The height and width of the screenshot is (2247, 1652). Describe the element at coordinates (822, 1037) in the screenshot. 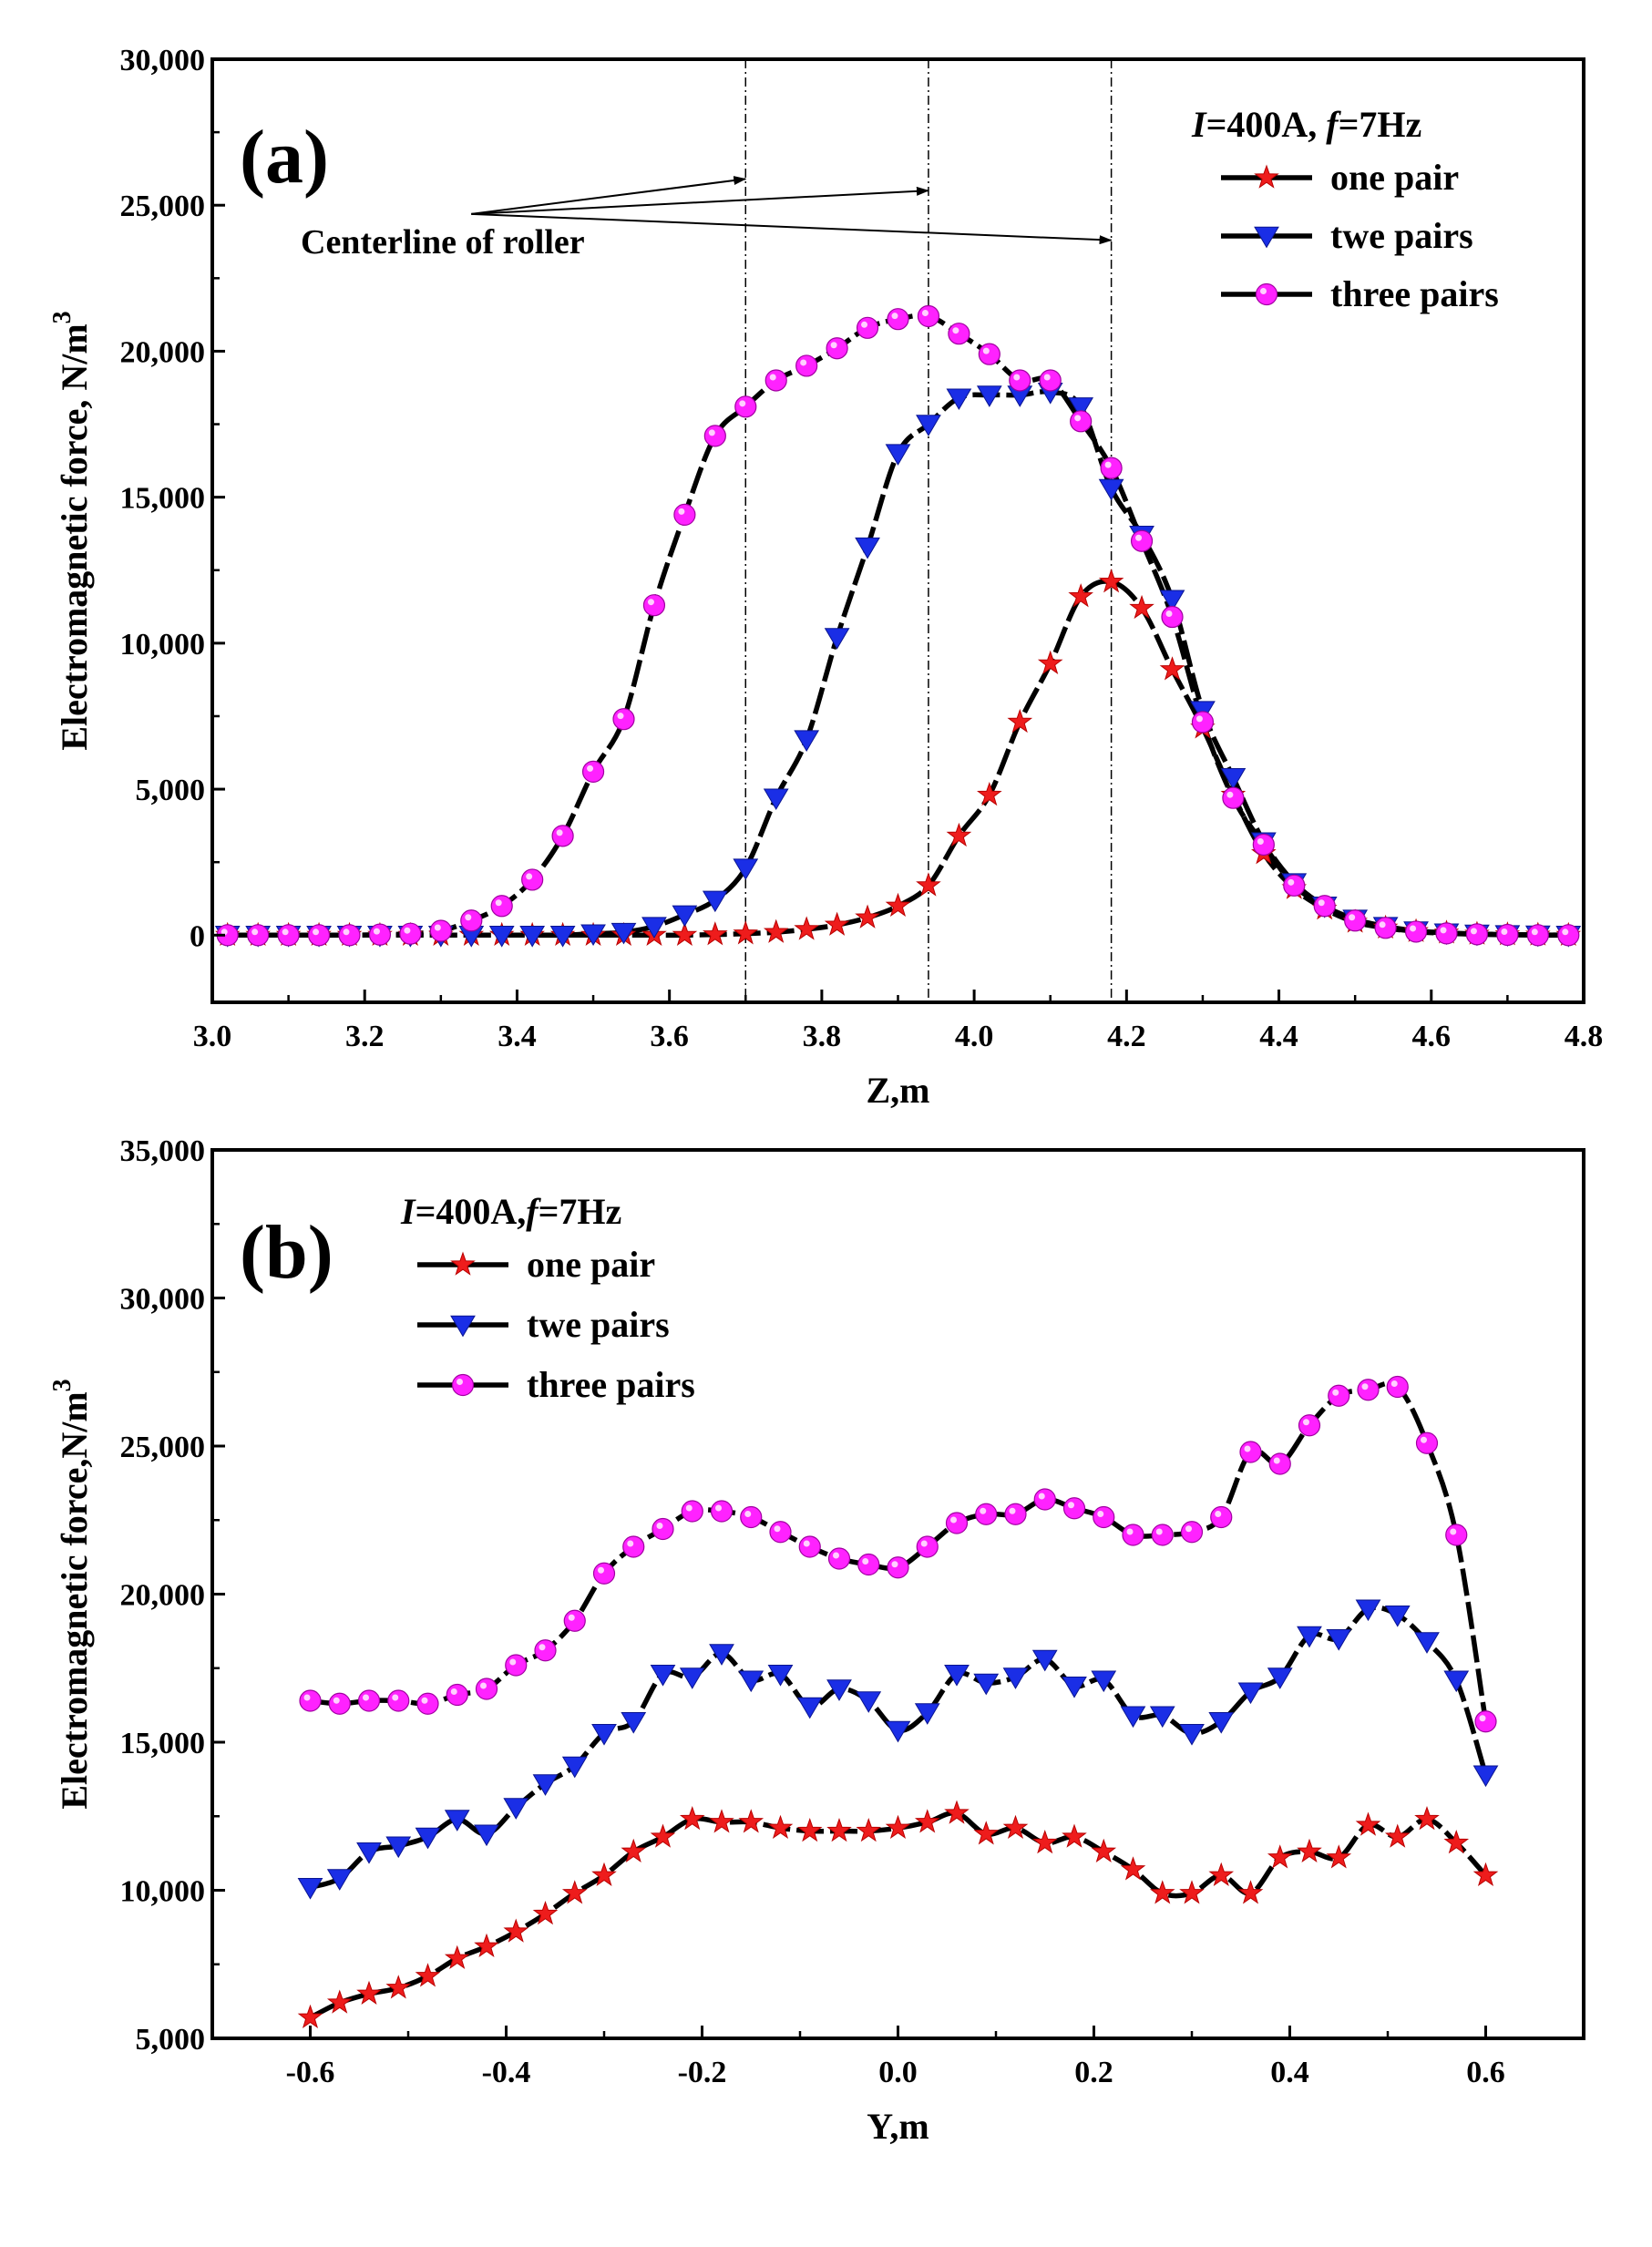

I see `x-tick-label: 3.8` at that location.